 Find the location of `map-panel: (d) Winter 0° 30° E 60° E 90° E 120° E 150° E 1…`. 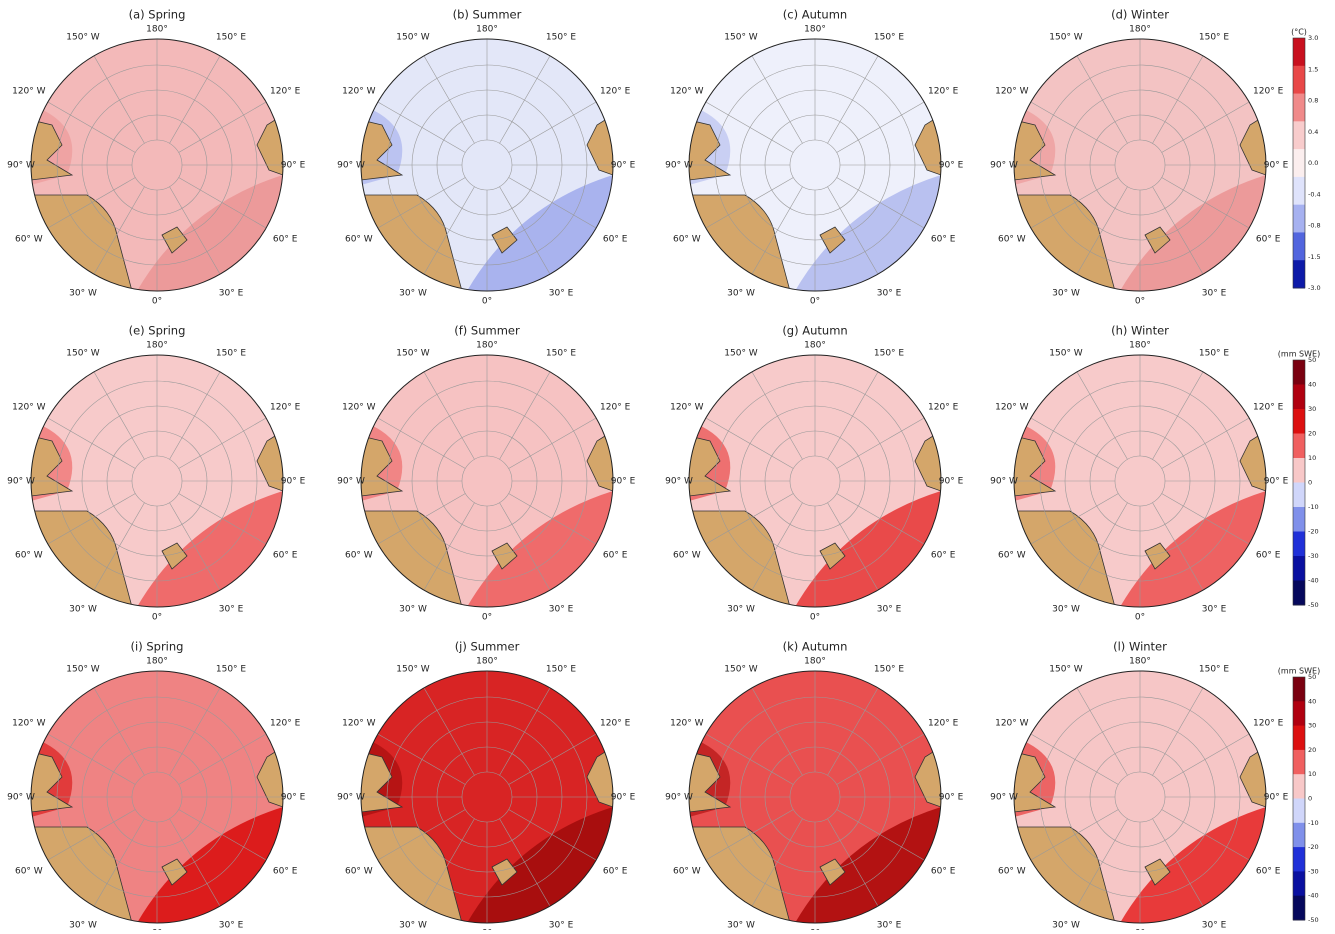

map-panel: (d) Winter 0° 30° E 60° E 90° E 120° E 150° E 1… is located at coordinates (1139, 157).